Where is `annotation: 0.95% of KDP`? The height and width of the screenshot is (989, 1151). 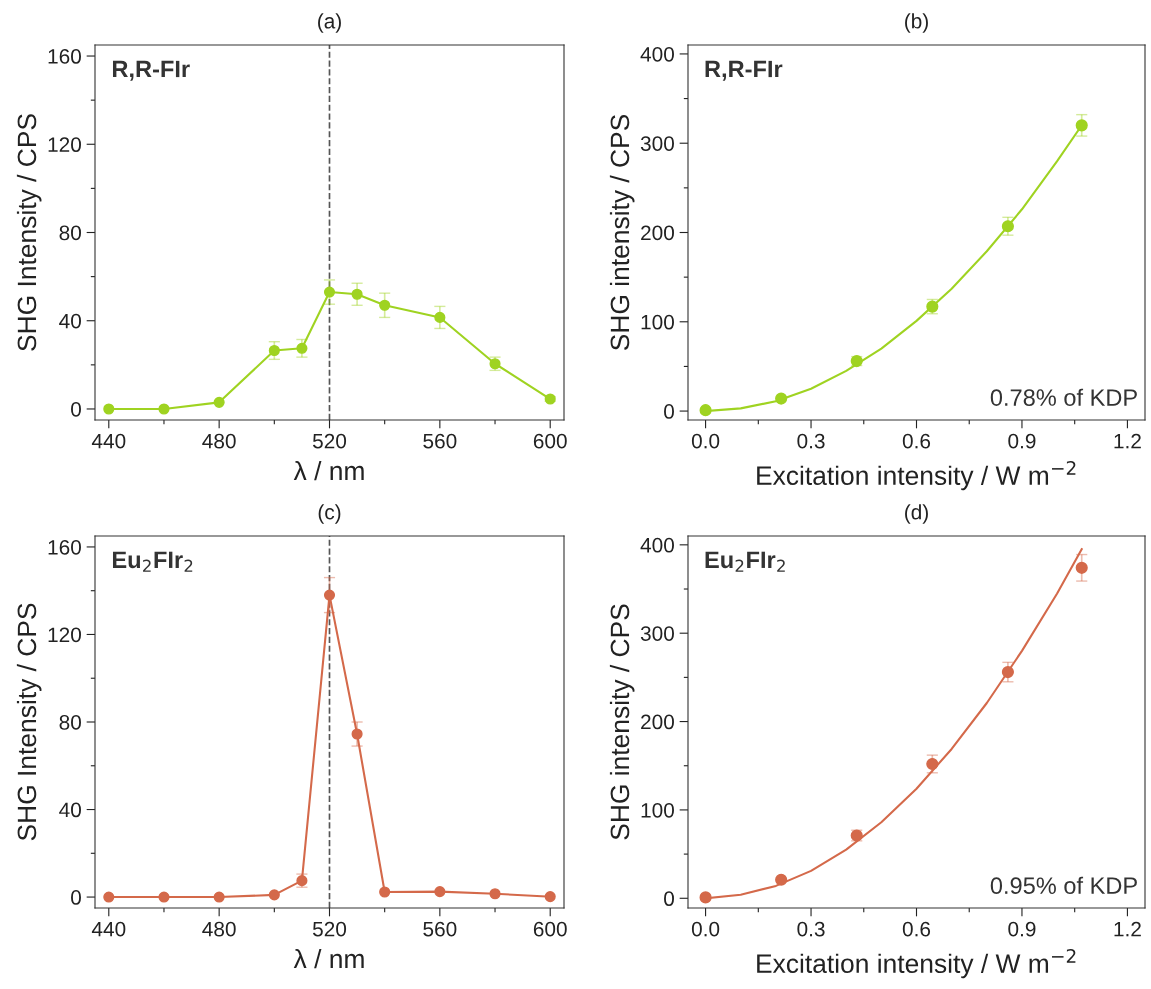
annotation: 0.95% of KDP is located at coordinates (1063, 885).